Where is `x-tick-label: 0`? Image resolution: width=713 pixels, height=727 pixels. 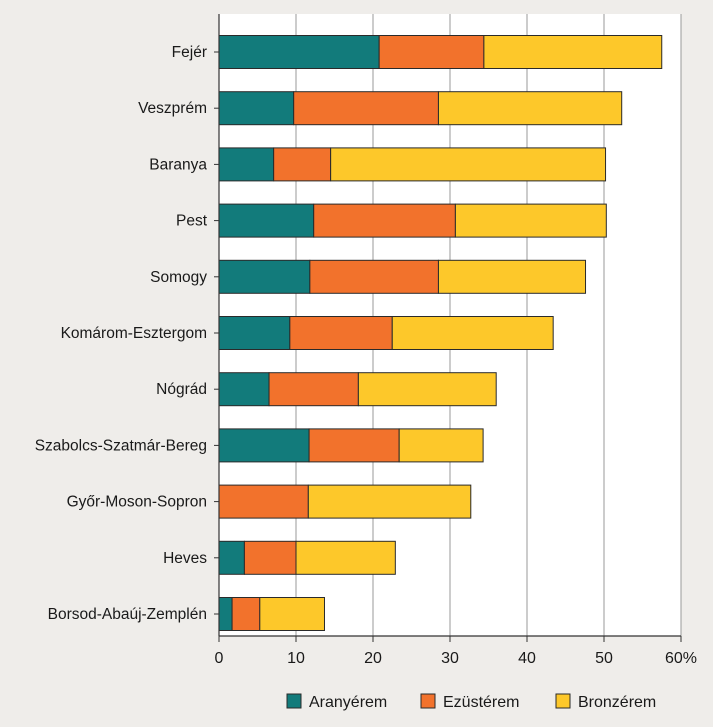 x-tick-label: 0 is located at coordinates (219, 658).